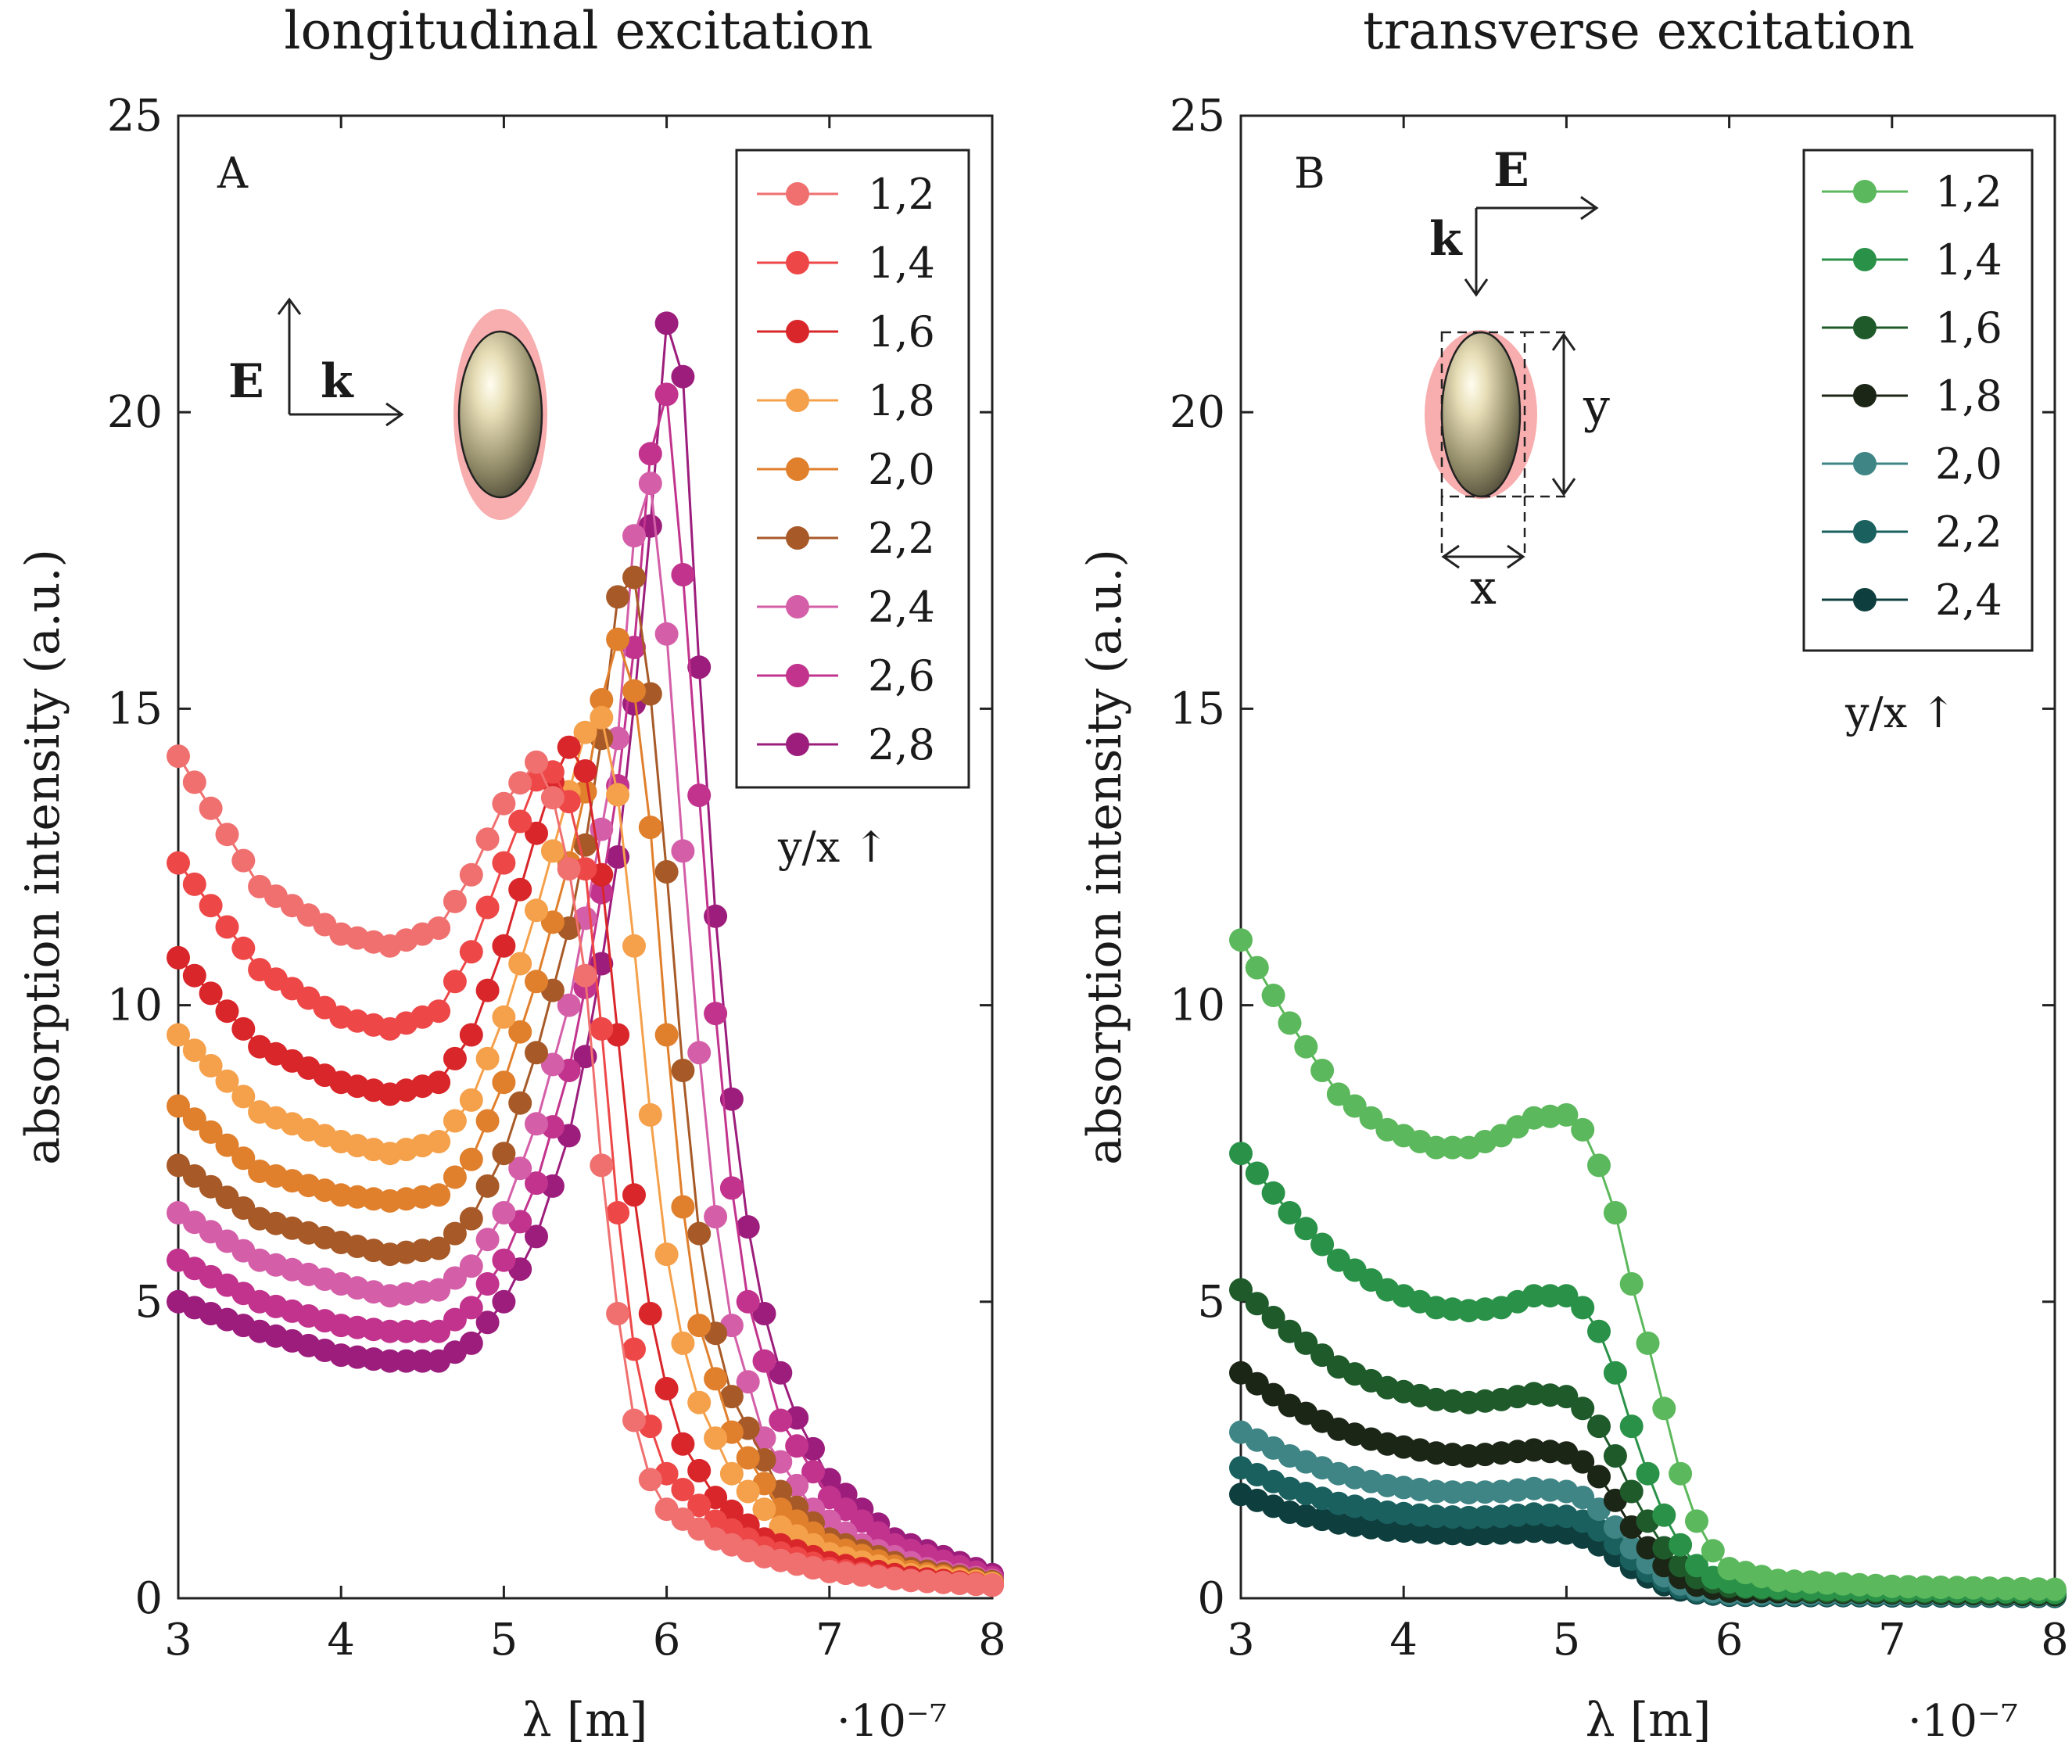 This screenshot has height=1764, width=2072. Describe the element at coordinates (902, 744) in the screenshot. I see `legend-label: 2,8` at that location.